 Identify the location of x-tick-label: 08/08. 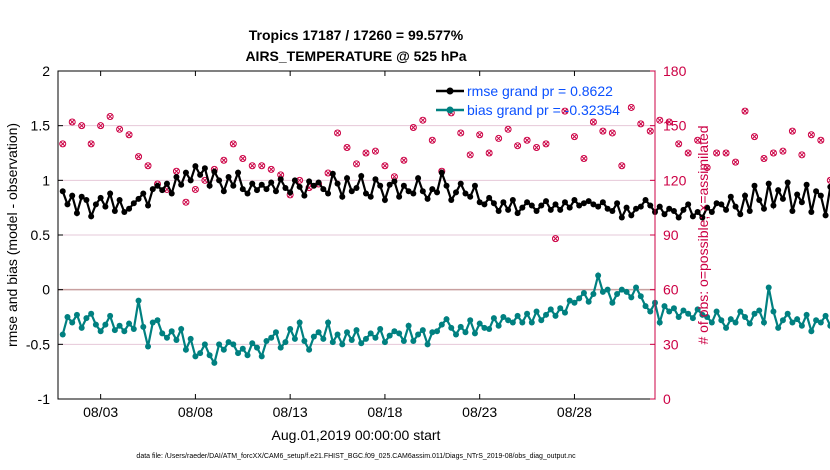
(195, 412).